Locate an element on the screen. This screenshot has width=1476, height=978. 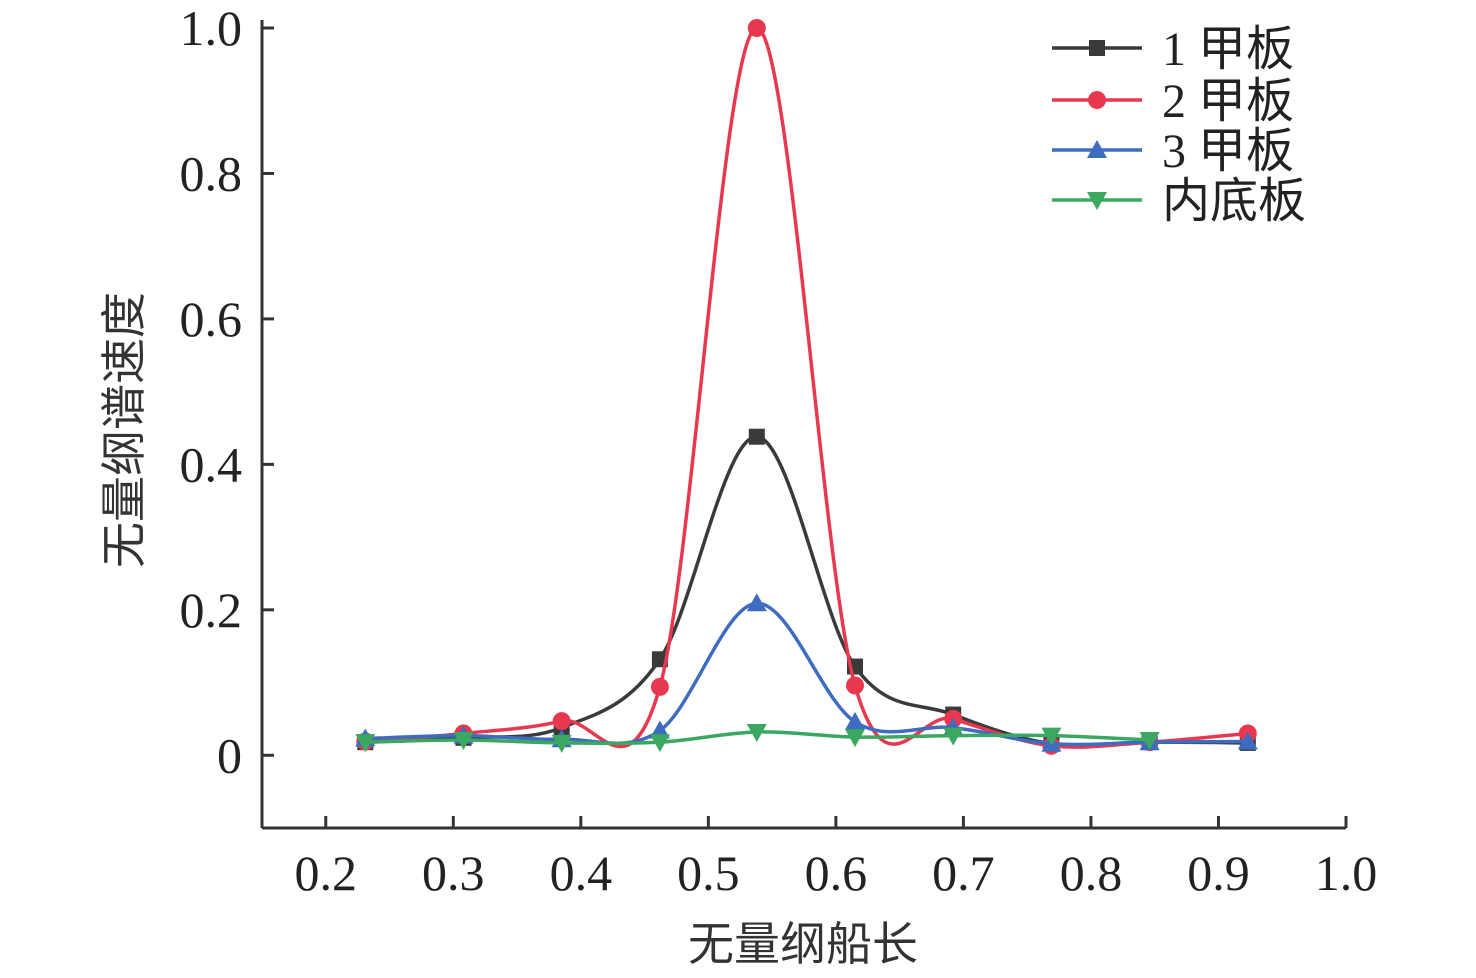
y-axis-label: 无量纲谱速度 is located at coordinates (124, 430).